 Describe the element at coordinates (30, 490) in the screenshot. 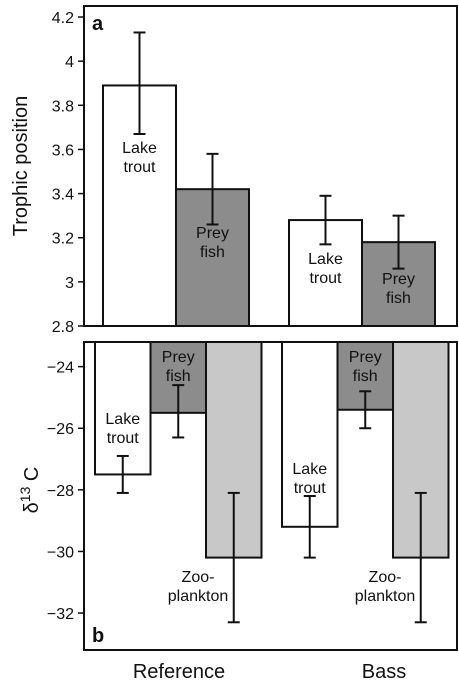

I see `panel-b-ylabel: δ13 C` at that location.